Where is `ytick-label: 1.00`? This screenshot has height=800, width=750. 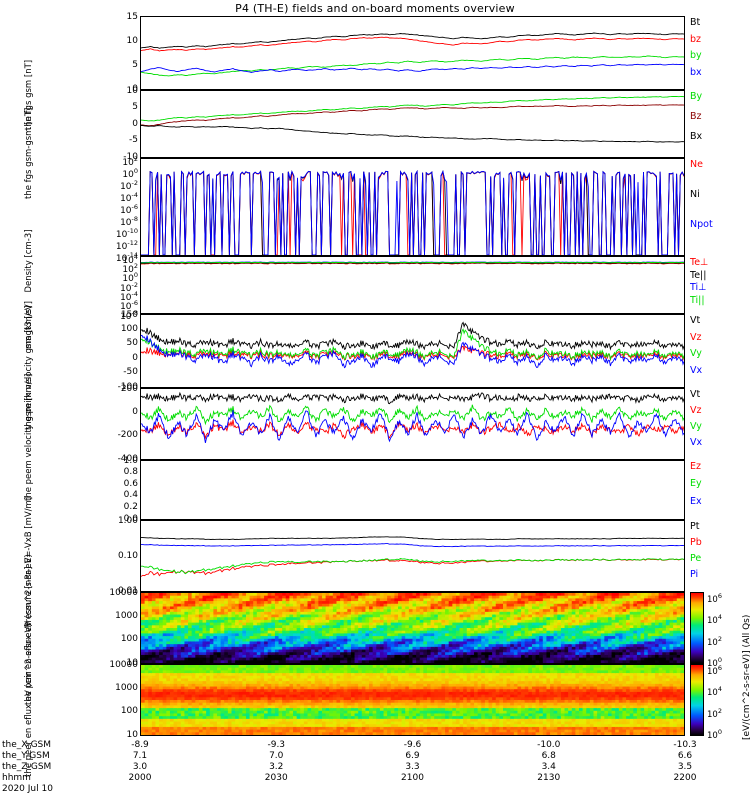
ytick-label: 1.00 is located at coordinates (127, 520).